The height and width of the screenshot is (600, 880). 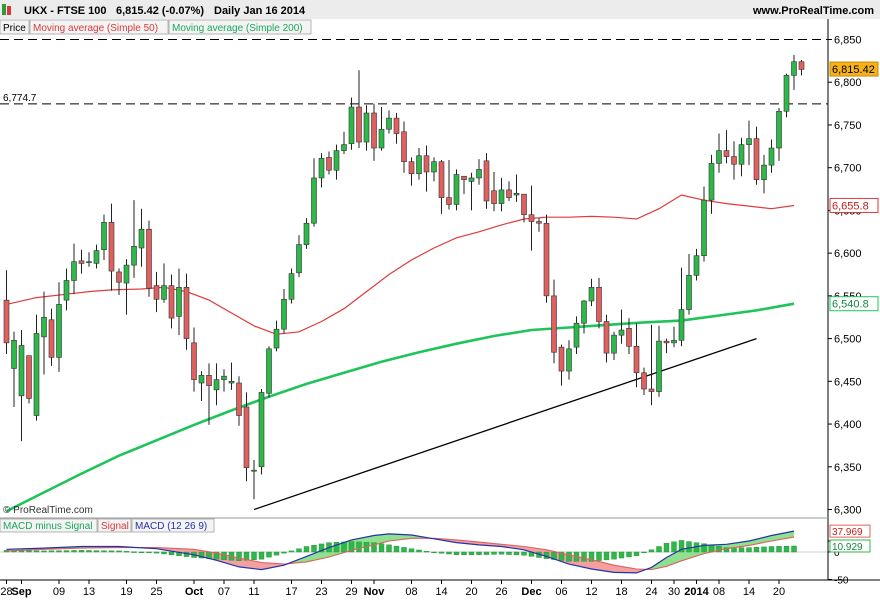 What do you see at coordinates (160, 11) in the screenshot?
I see `header-price: 6,815.42 (-0.07%)` at bounding box center [160, 11].